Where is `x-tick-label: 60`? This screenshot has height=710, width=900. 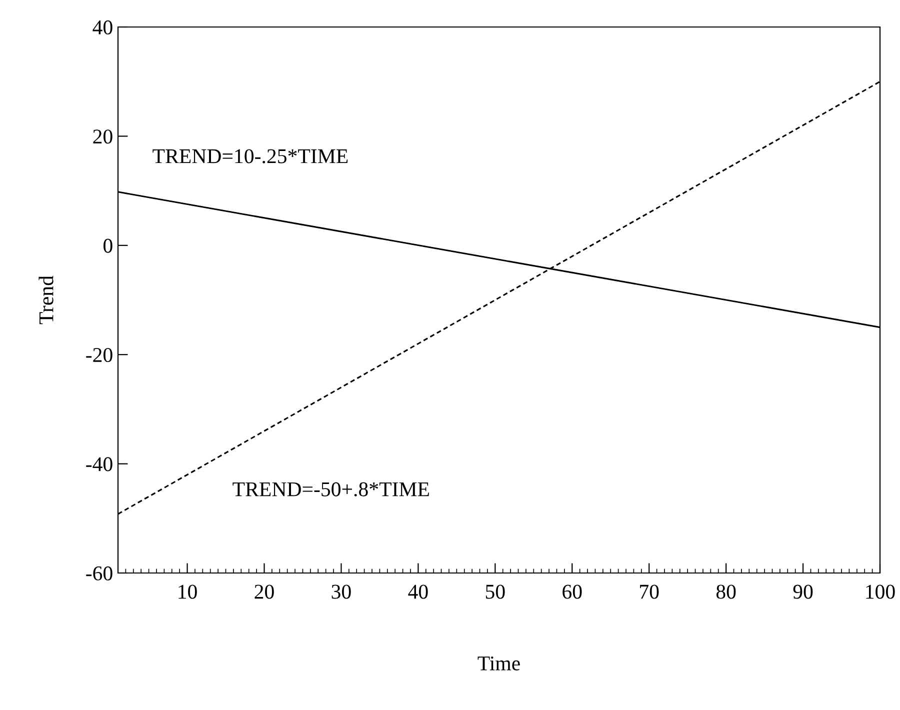
x-tick-label: 60 is located at coordinates (572, 591).